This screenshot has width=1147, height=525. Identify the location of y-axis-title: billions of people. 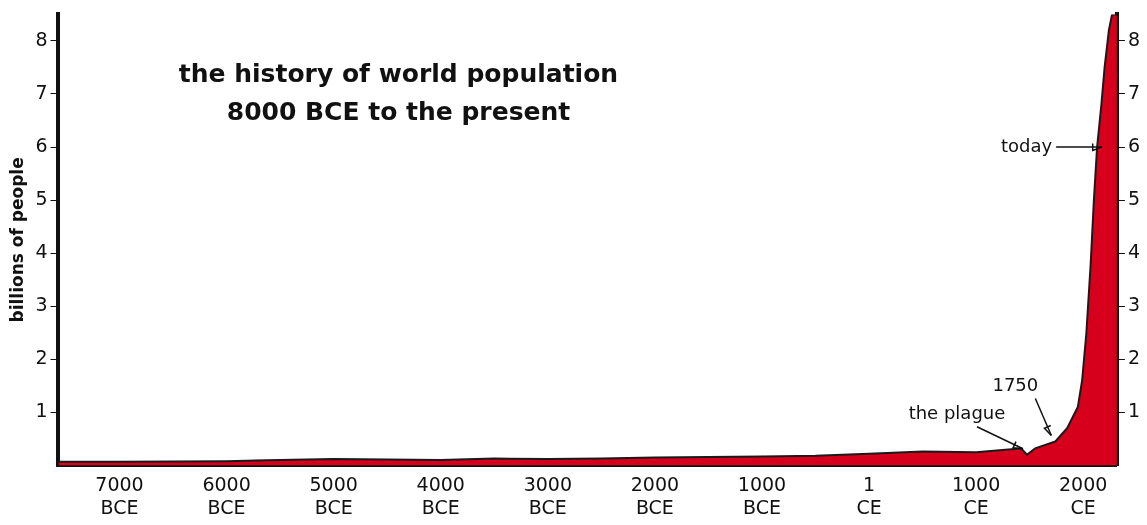
(16, 240).